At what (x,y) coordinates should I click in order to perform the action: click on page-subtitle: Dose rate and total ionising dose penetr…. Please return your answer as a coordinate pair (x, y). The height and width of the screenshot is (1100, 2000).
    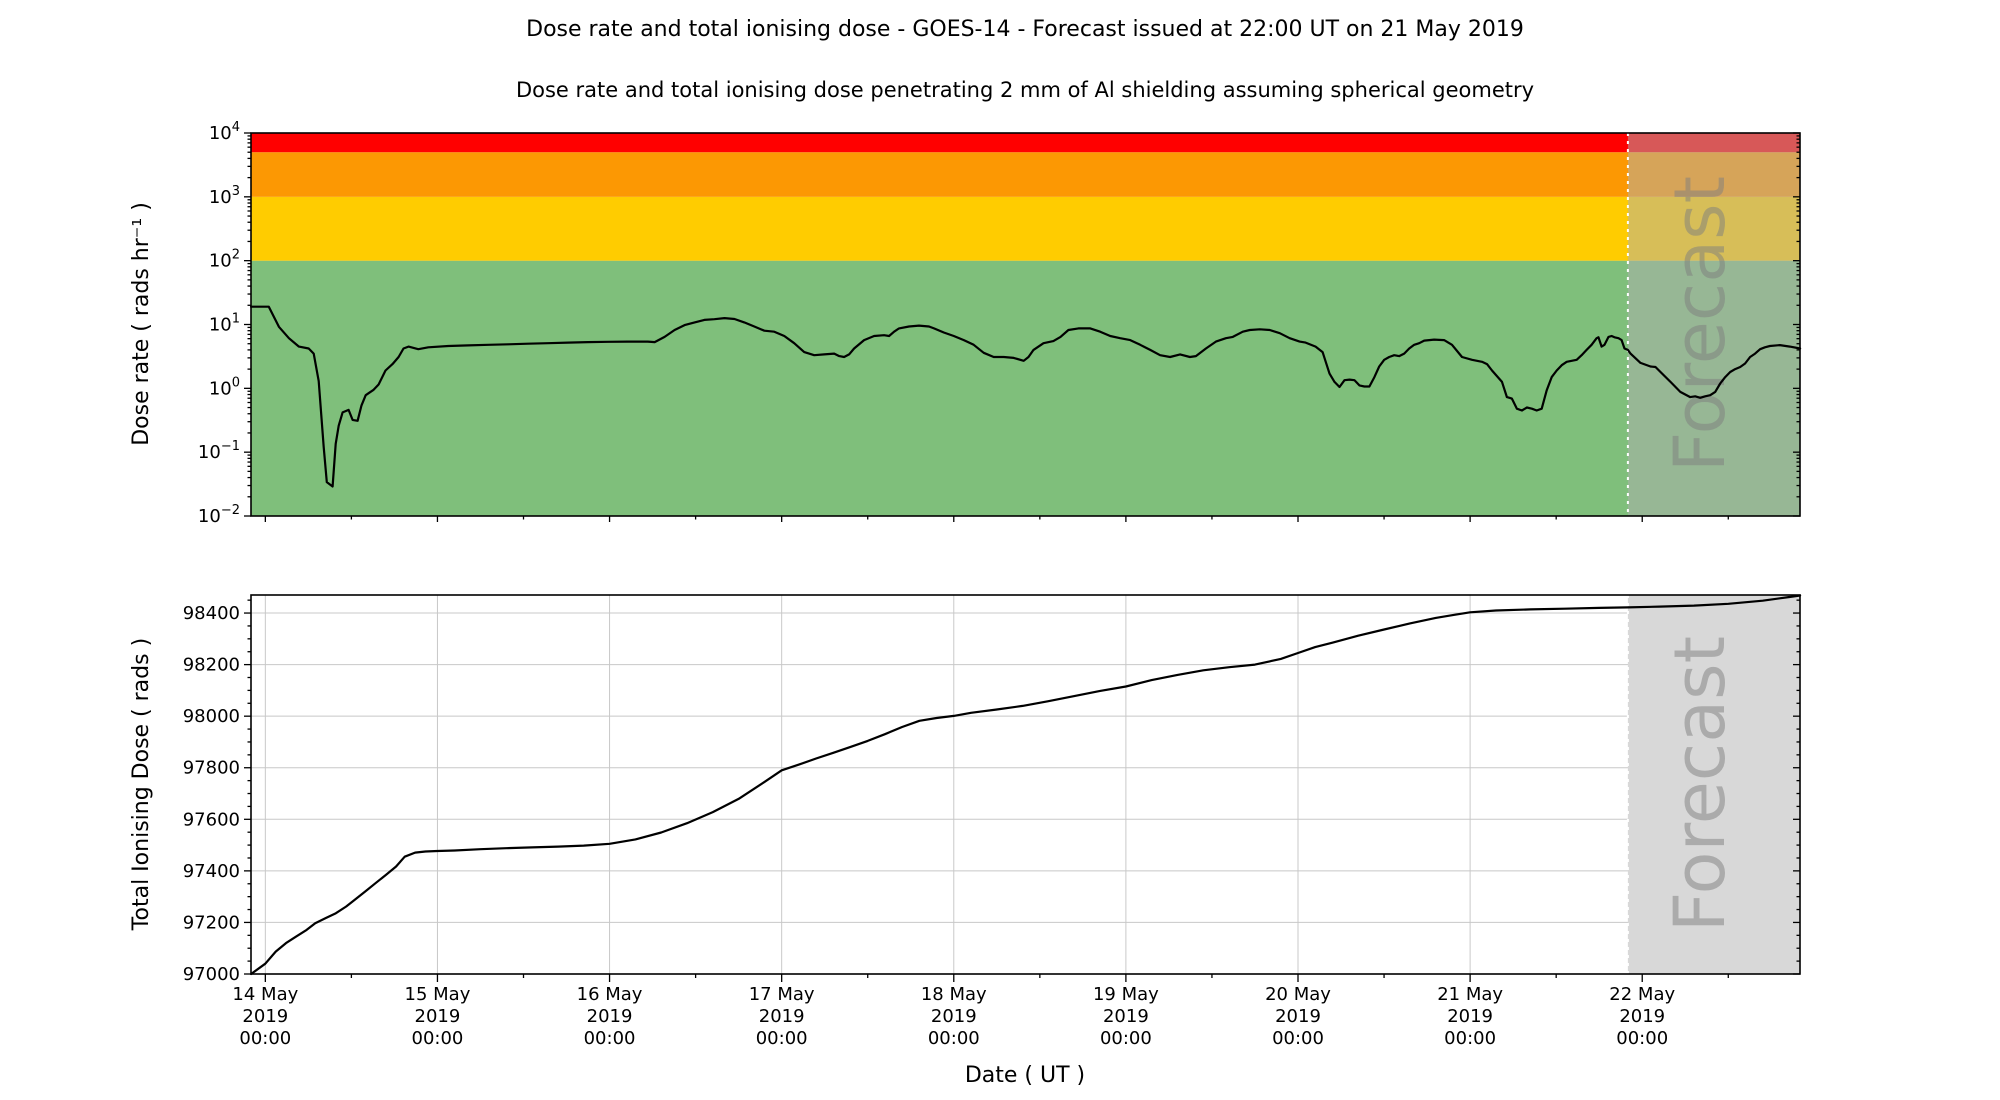
    Looking at the image, I should click on (1025, 90).